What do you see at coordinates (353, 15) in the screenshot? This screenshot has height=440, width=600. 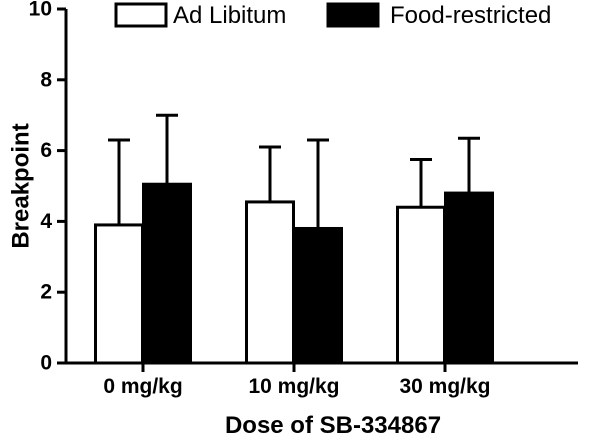 I see `legend-swatch-food-restricted` at bounding box center [353, 15].